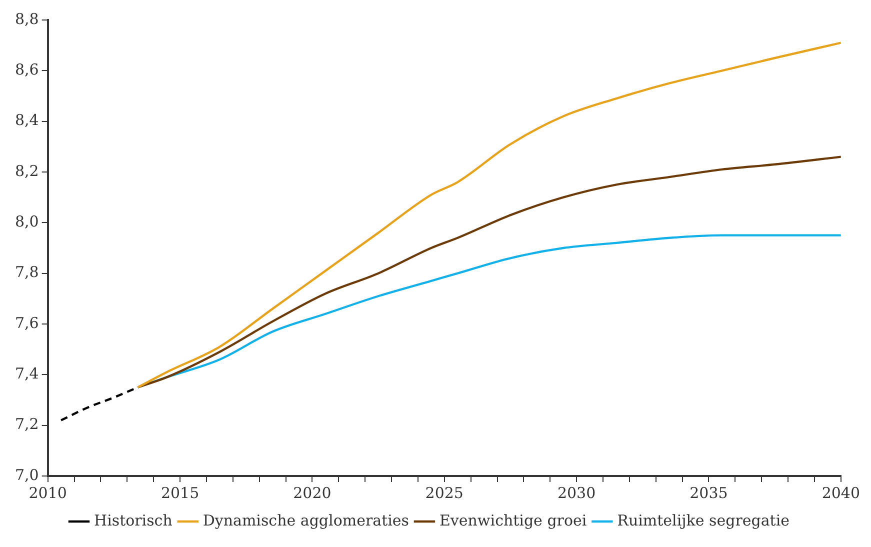  Describe the element at coordinates (26, 424) in the screenshot. I see `y-tick-label: 7,2` at that location.